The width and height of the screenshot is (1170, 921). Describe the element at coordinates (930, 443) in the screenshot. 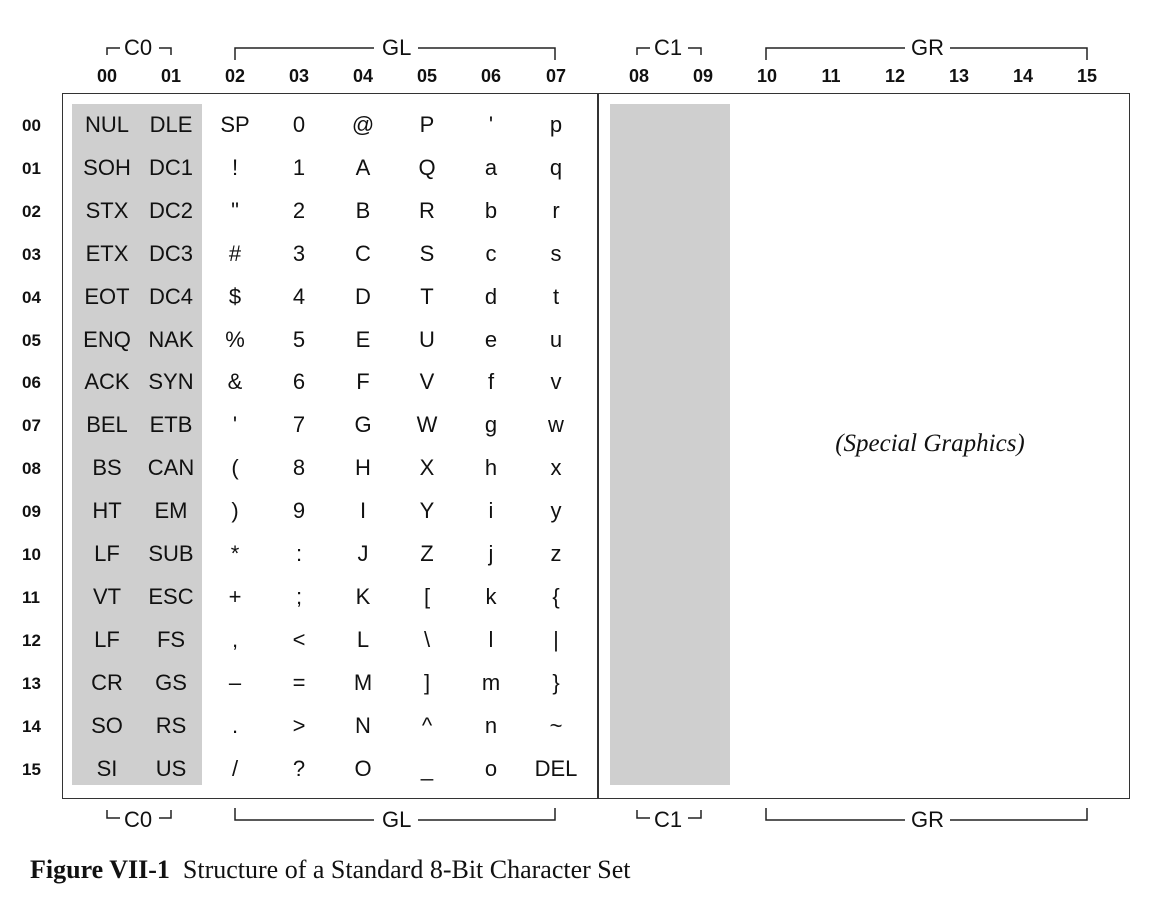

I see `special-graphics-label: (Special Graphics)` at that location.